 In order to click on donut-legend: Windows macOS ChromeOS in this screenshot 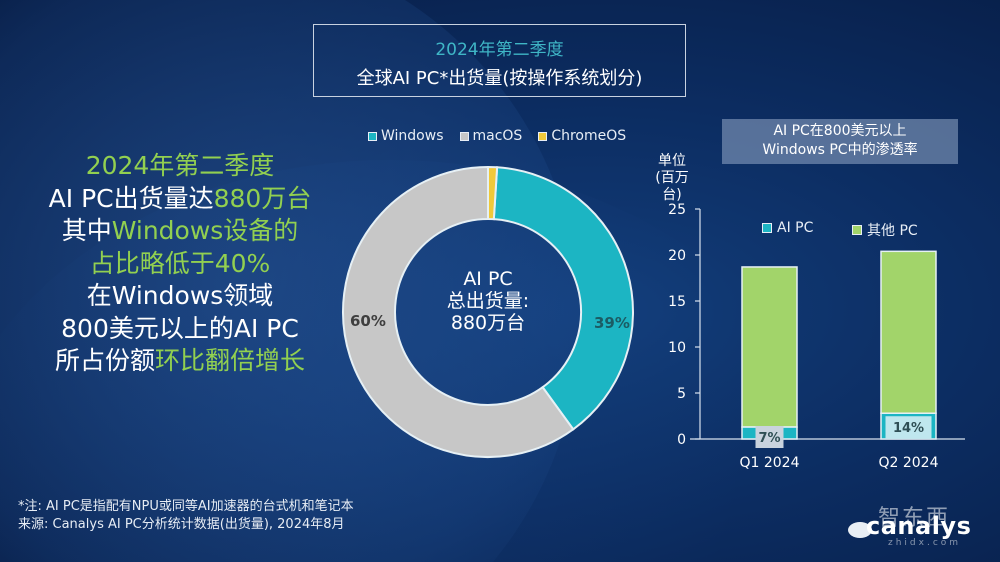, I will do `click(497, 136)`.